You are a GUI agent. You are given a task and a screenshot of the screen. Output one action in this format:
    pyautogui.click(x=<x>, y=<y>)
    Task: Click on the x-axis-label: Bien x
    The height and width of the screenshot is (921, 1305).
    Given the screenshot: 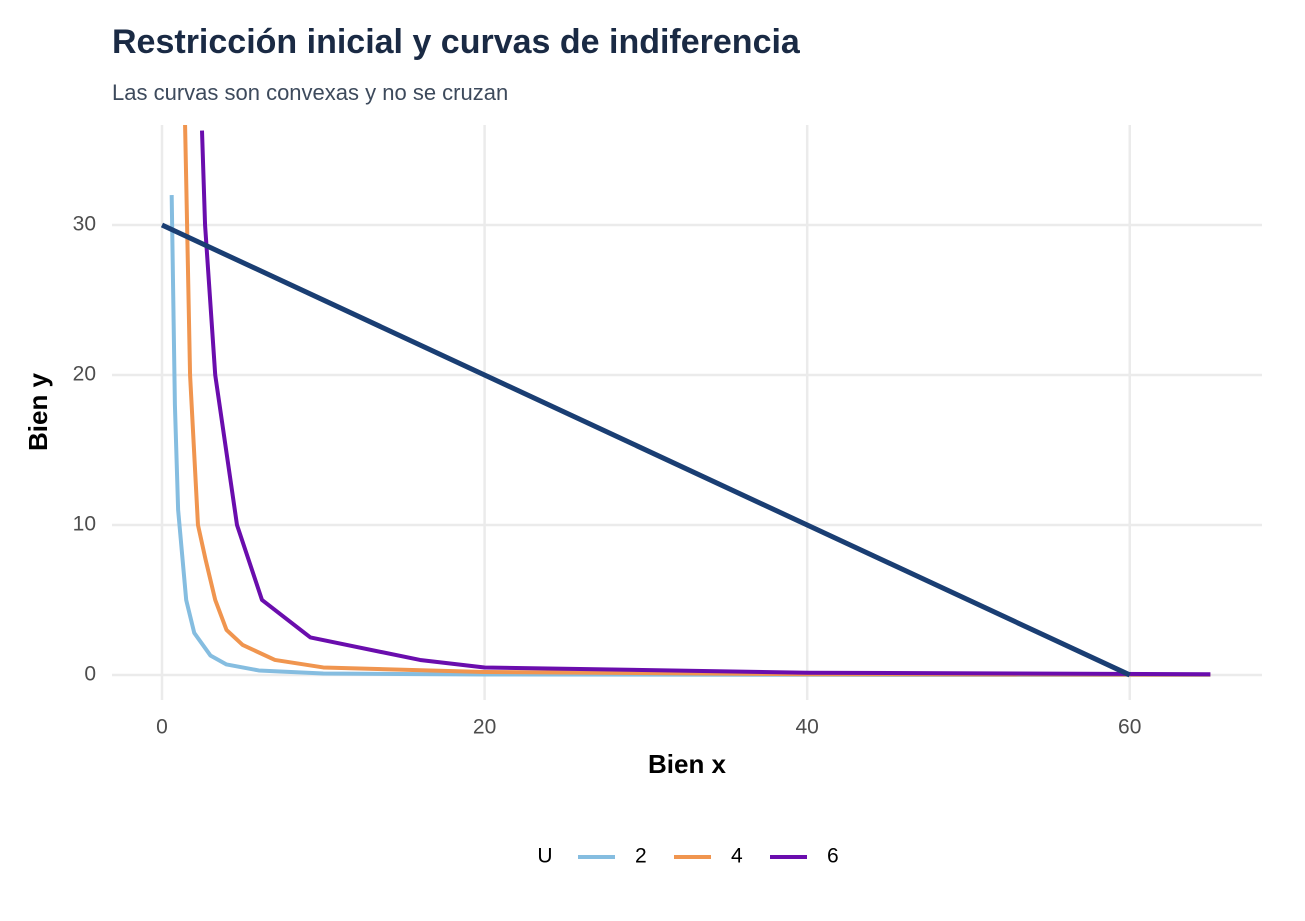 What is the action you would take?
    pyautogui.click(x=687, y=764)
    